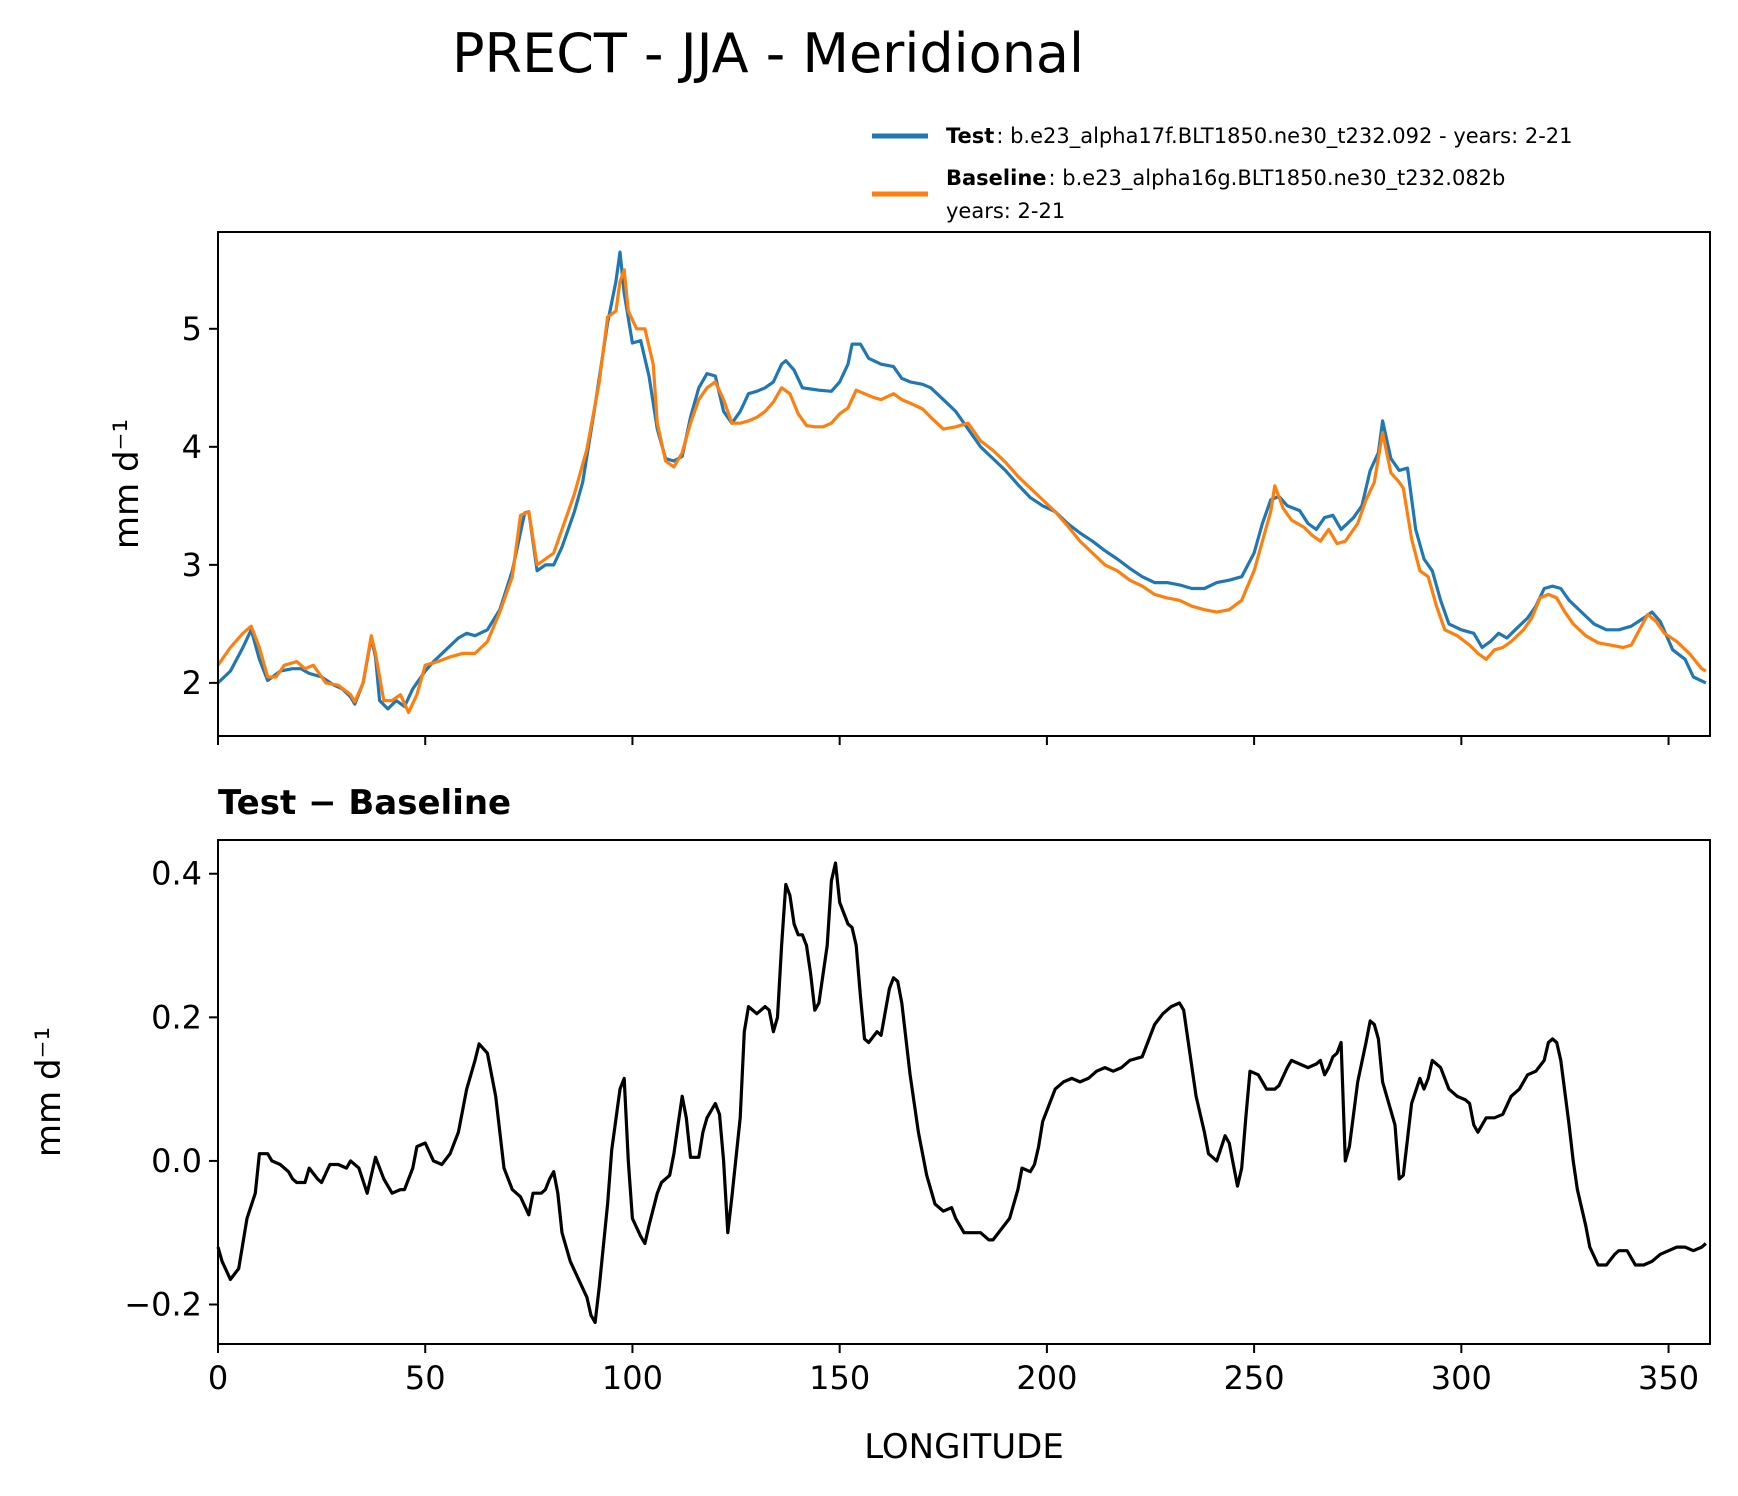 Image resolution: width=1738 pixels, height=1496 pixels. Describe the element at coordinates (192, 683) in the screenshot. I see `top-y-tick-label: 2` at that location.